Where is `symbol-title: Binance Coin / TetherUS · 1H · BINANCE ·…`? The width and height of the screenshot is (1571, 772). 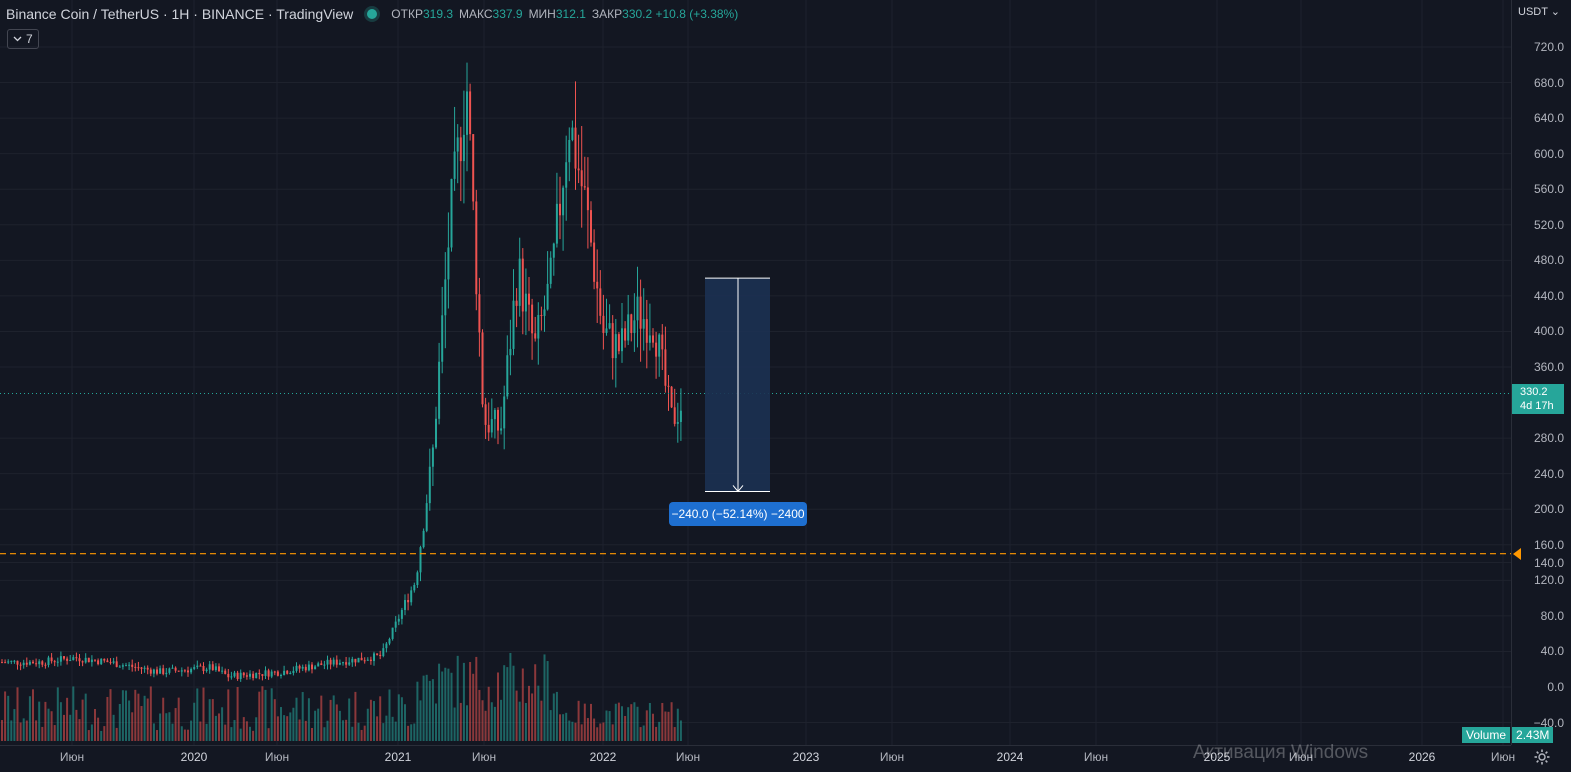
symbol-title: Binance Coin / TetherUS · 1H · BINANCE ·… is located at coordinates (180, 14).